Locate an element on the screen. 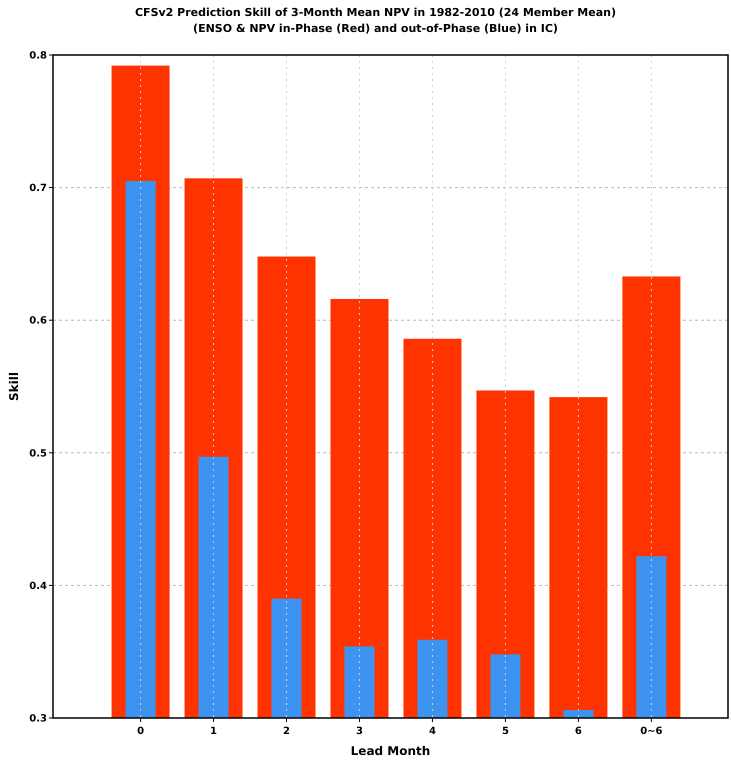  chart-subtitle: (ENSO & NPV in-Phase (Red) and out-of-Phase (Blue) in IC) is located at coordinates (375, 28).